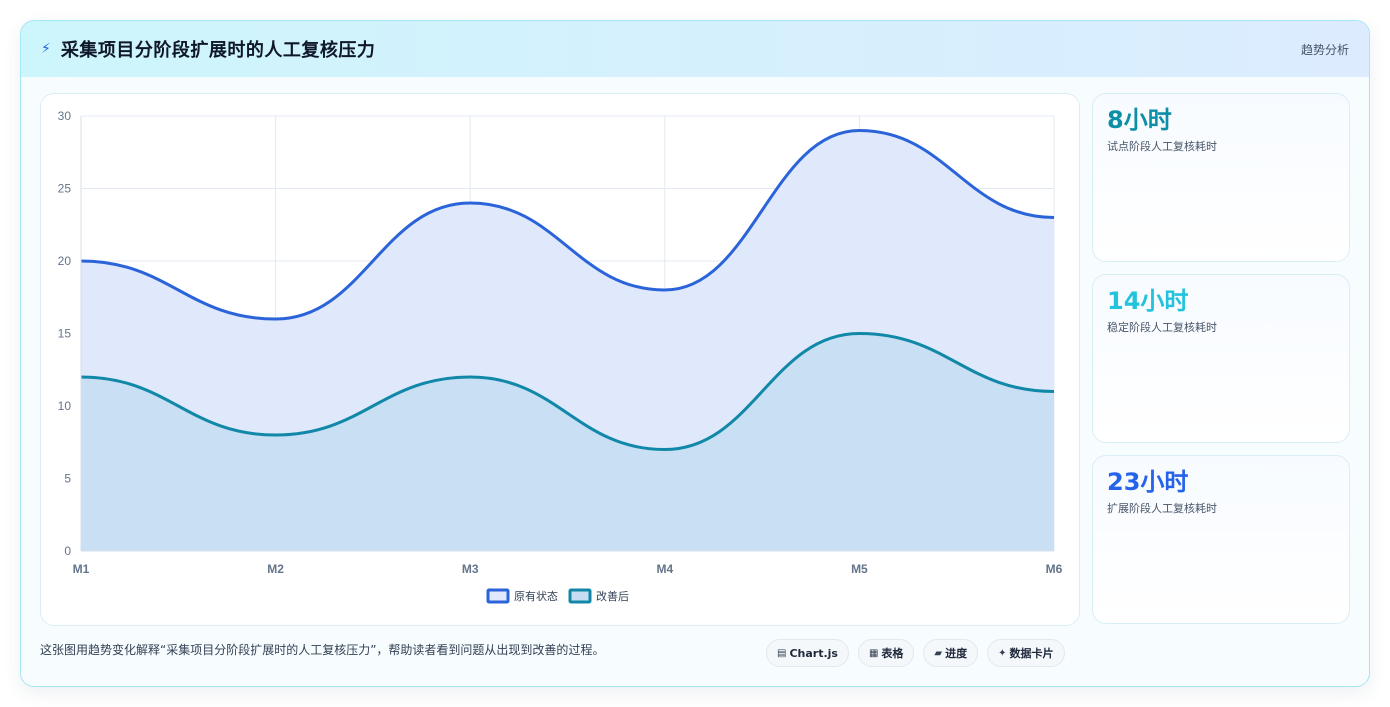 This screenshot has height=707, width=1390. I want to click on x-tick-label: M3, so click(470, 569).